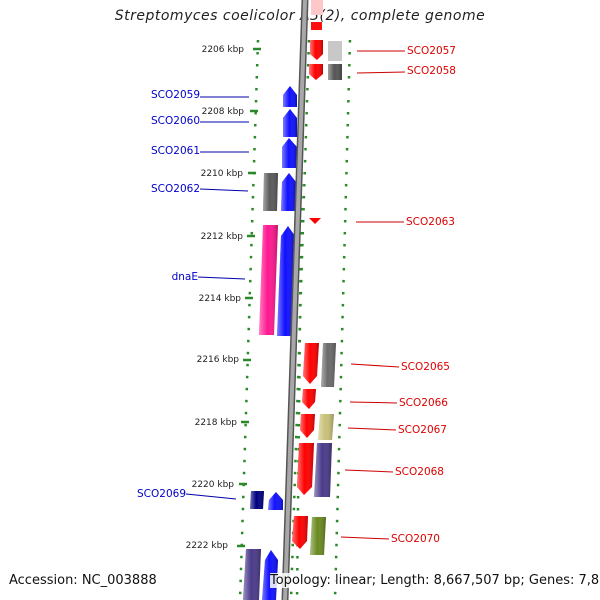 The width and height of the screenshot is (600, 600). I want to click on label-dnae: dnaE, so click(185, 277).